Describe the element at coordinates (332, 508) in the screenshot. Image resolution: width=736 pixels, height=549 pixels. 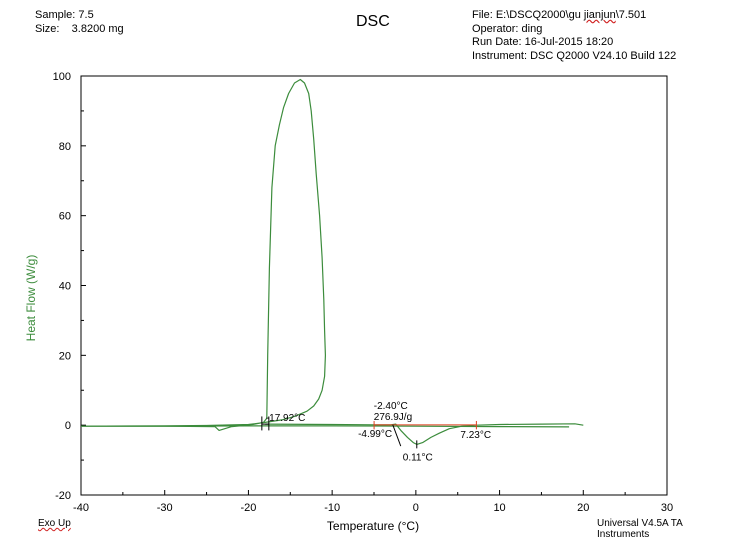
I see `x-tick-label: -10` at that location.